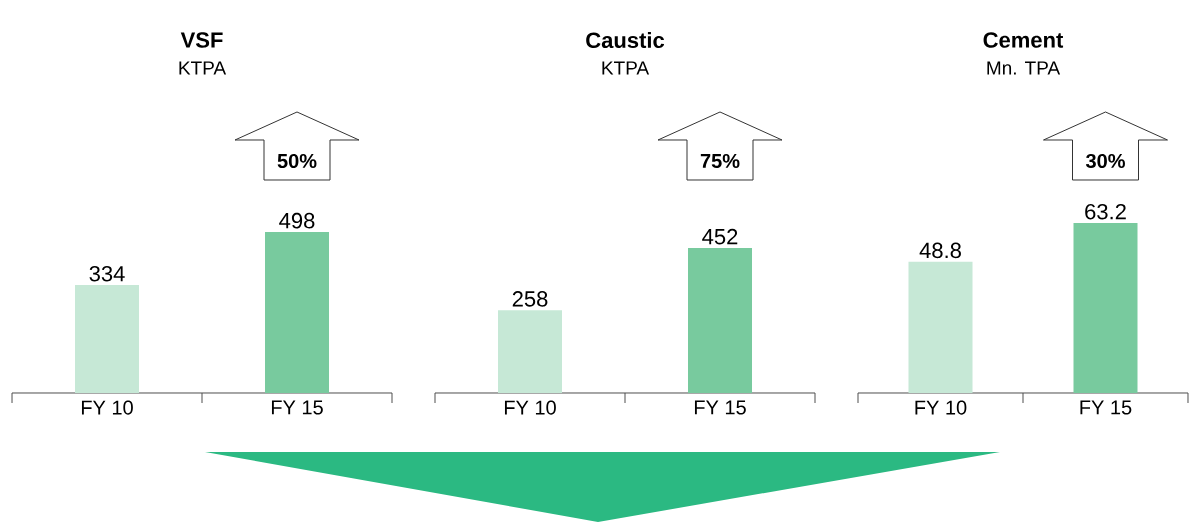  Describe the element at coordinates (1024, 68) in the screenshot. I see `chart-subtitle: Mn. TPA` at that location.